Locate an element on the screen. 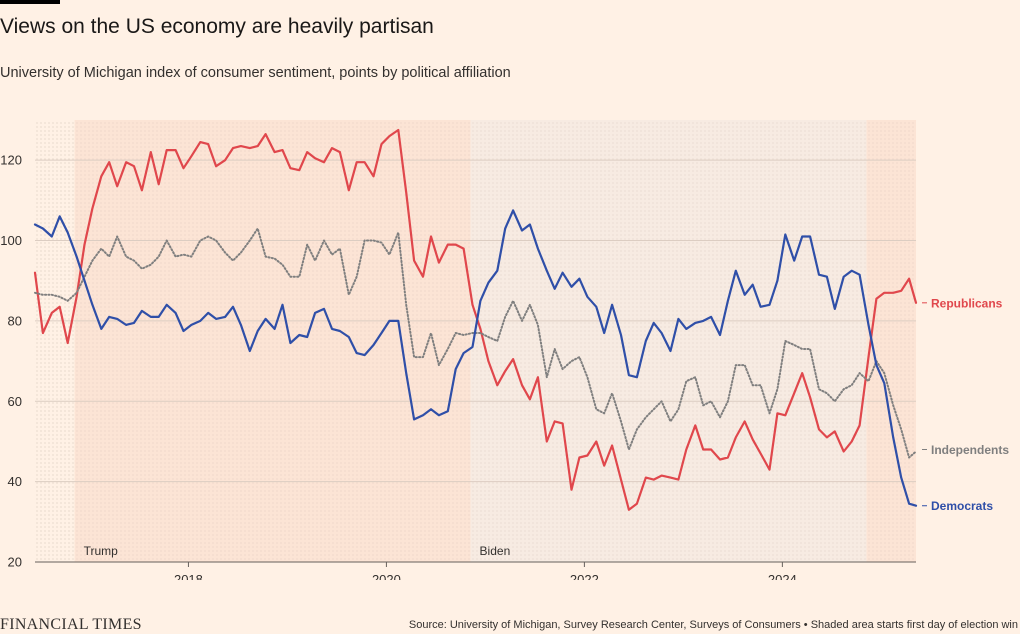  y-axis-ticks: 20 40 60 80 100 120 is located at coordinates (11, 361).